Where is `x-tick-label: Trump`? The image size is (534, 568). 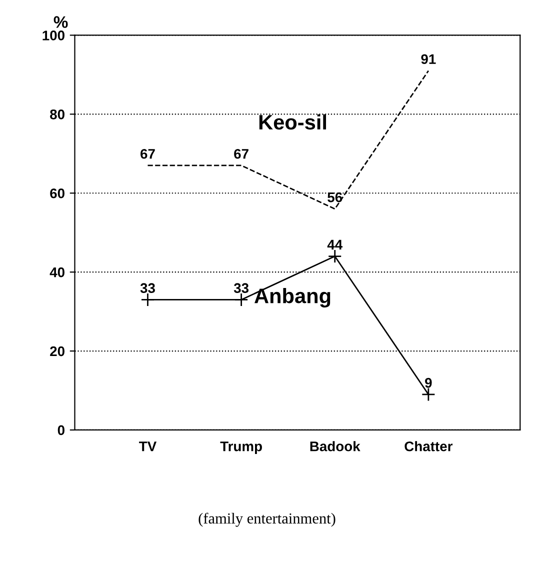 x-tick-label: Trump is located at coordinates (241, 448).